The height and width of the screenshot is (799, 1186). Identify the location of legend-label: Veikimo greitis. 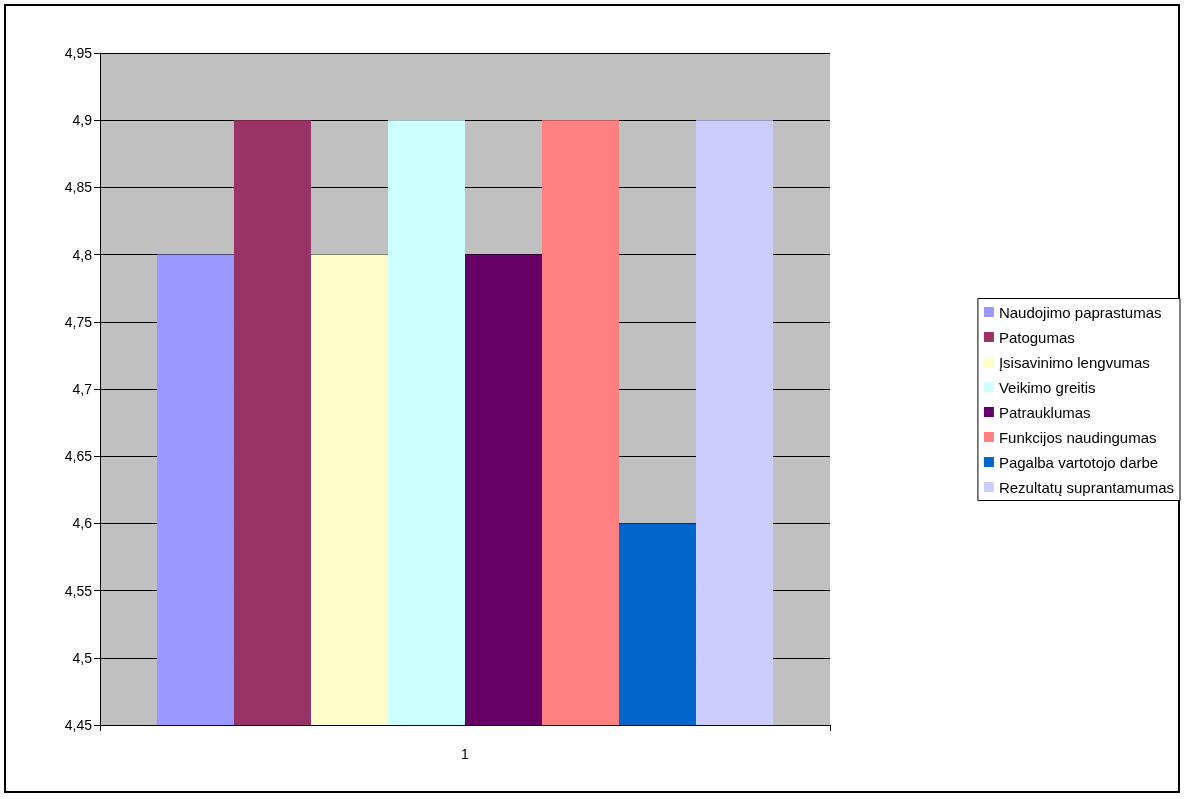
(1047, 387).